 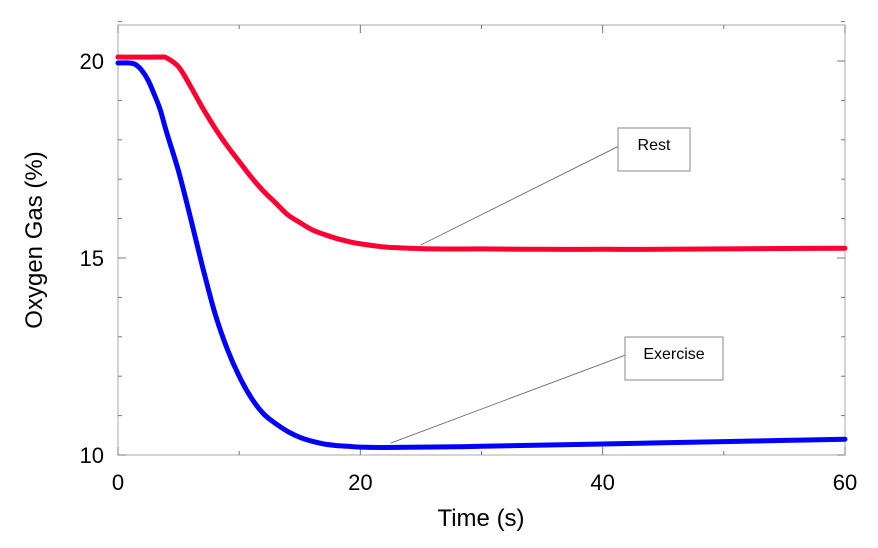 What do you see at coordinates (92, 258) in the screenshot?
I see `y-tick-label: 15` at bounding box center [92, 258].